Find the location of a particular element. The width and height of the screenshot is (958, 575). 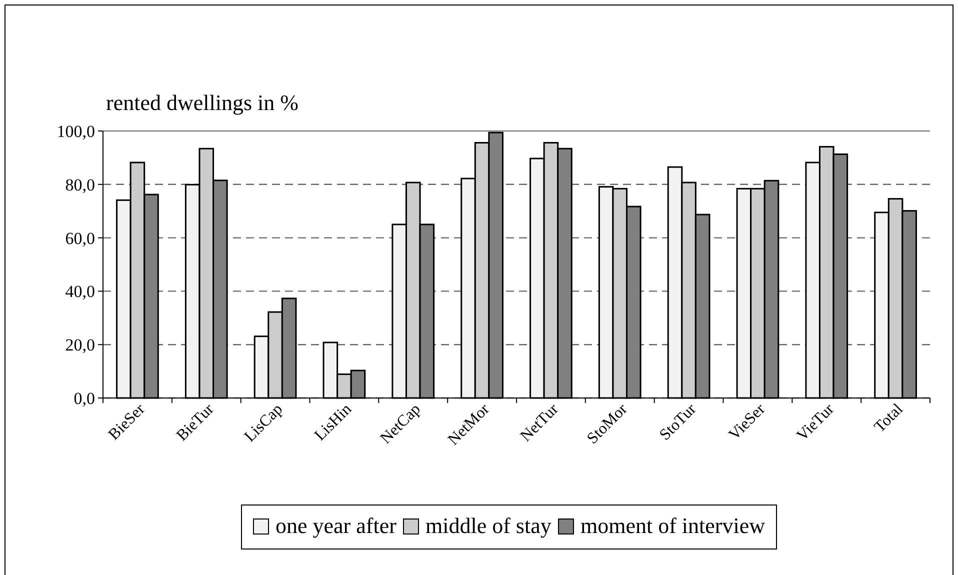

y-tick-label: 0,0 is located at coordinates (84, 398).